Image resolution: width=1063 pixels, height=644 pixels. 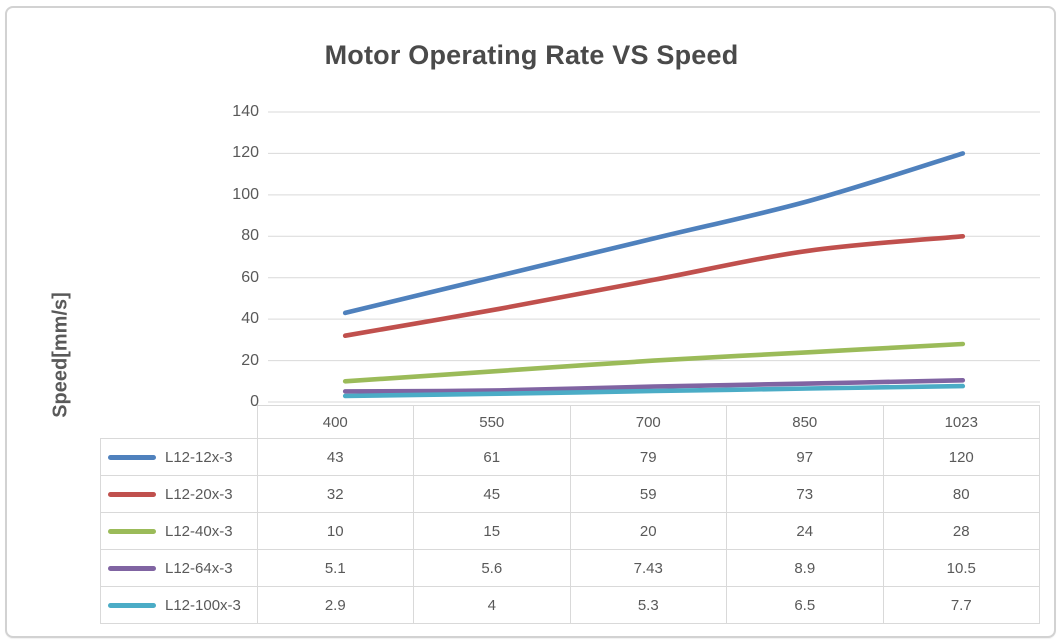 What do you see at coordinates (648, 457) in the screenshot?
I see `value-cell: 79` at bounding box center [648, 457].